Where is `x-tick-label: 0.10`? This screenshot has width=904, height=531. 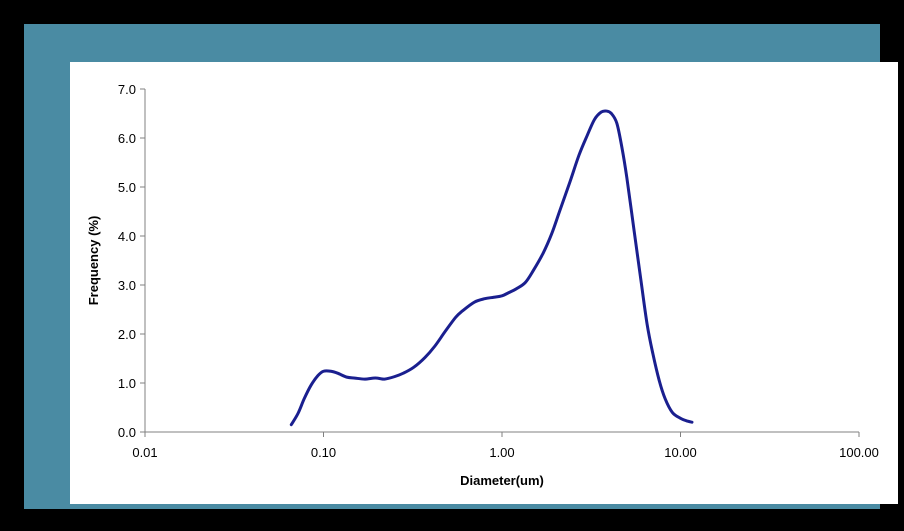
x-tick-label: 0.10 is located at coordinates (323, 452).